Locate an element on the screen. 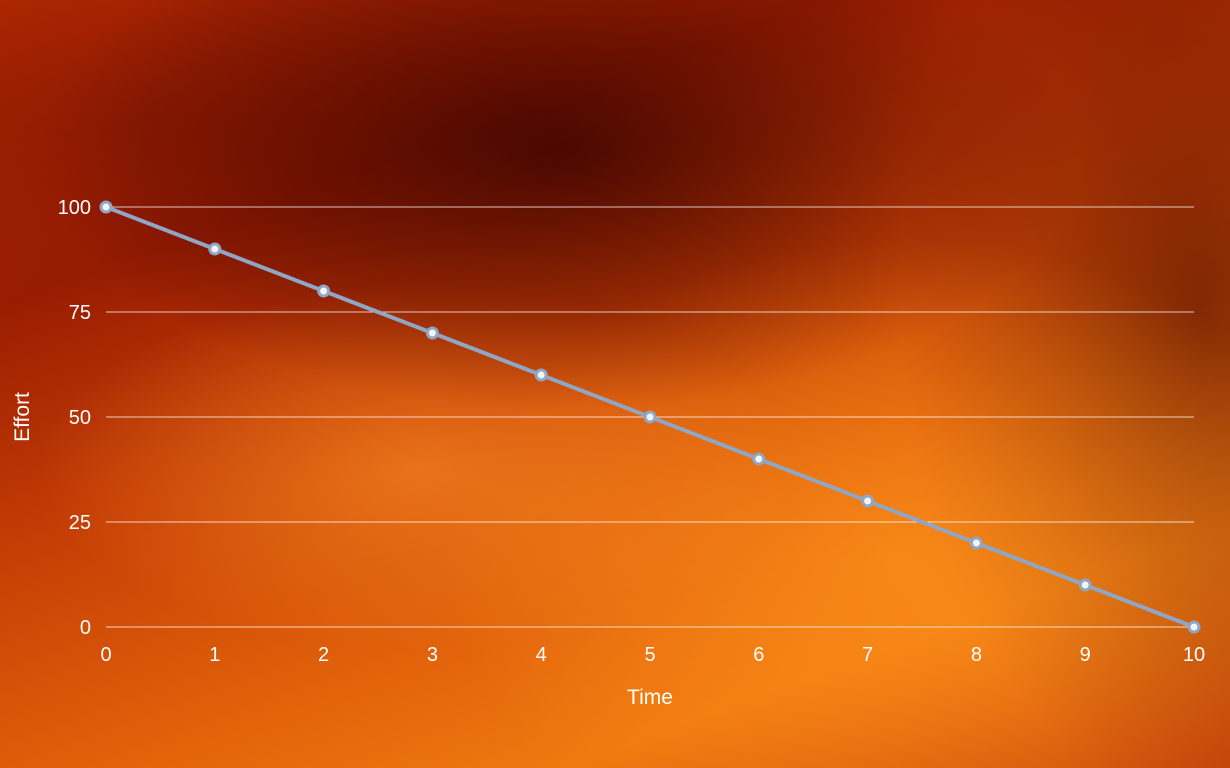 The width and height of the screenshot is (1230, 768). x-axis-ticks: 0 1 2 3 4 5 6 7 8 9 10 is located at coordinates (652, 655).